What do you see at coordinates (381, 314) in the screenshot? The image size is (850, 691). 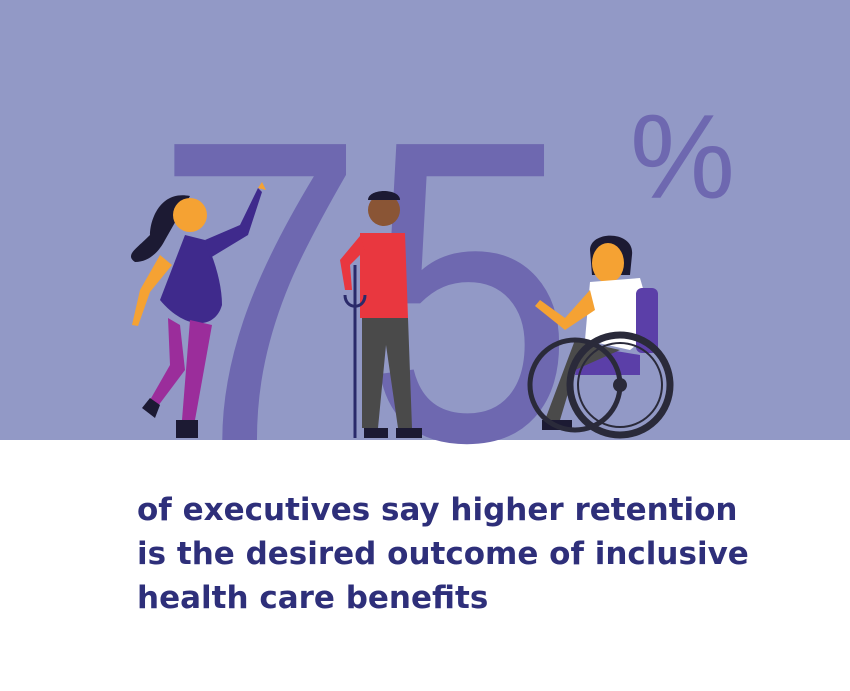 I see `illustration-man-cane` at bounding box center [381, 314].